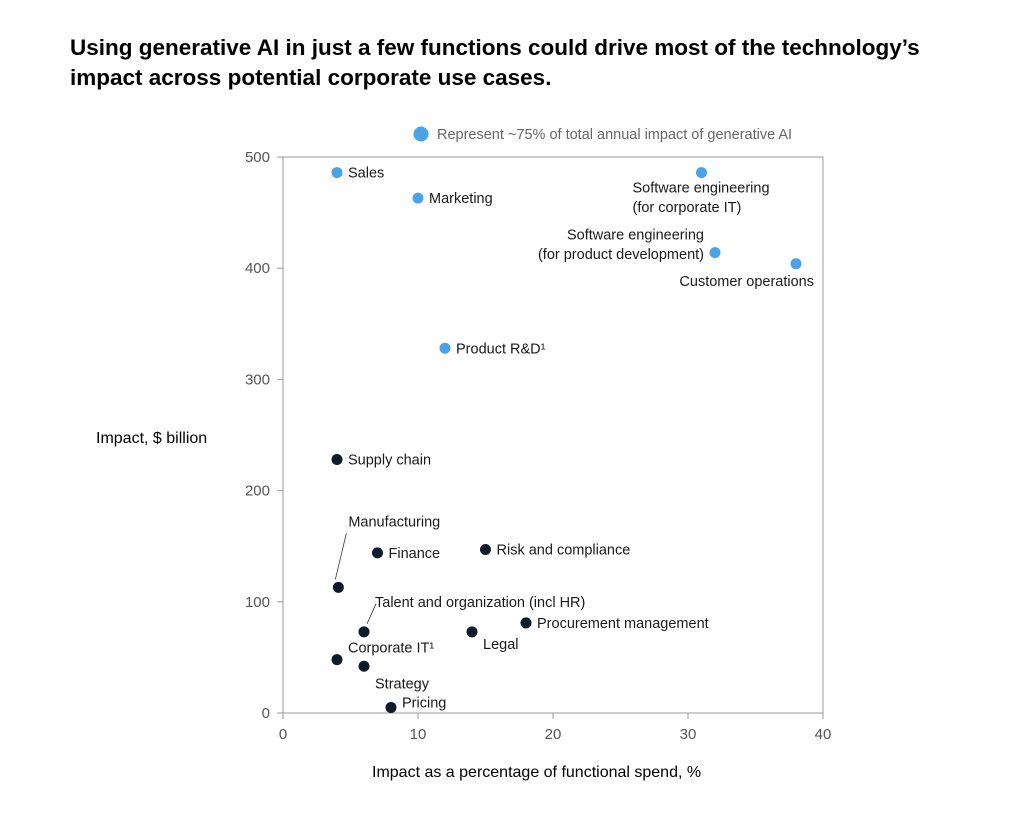  I want to click on data-point-label-line: Talent and organization (incl HR), so click(480, 603).